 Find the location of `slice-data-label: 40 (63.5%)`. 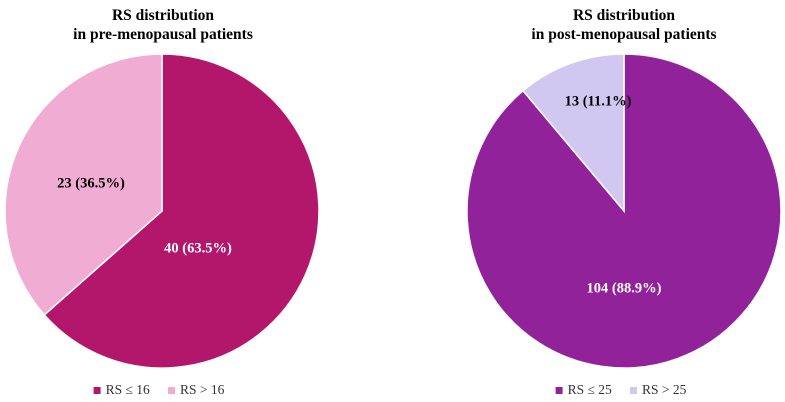

slice-data-label: 40 (63.5%) is located at coordinates (198, 248).